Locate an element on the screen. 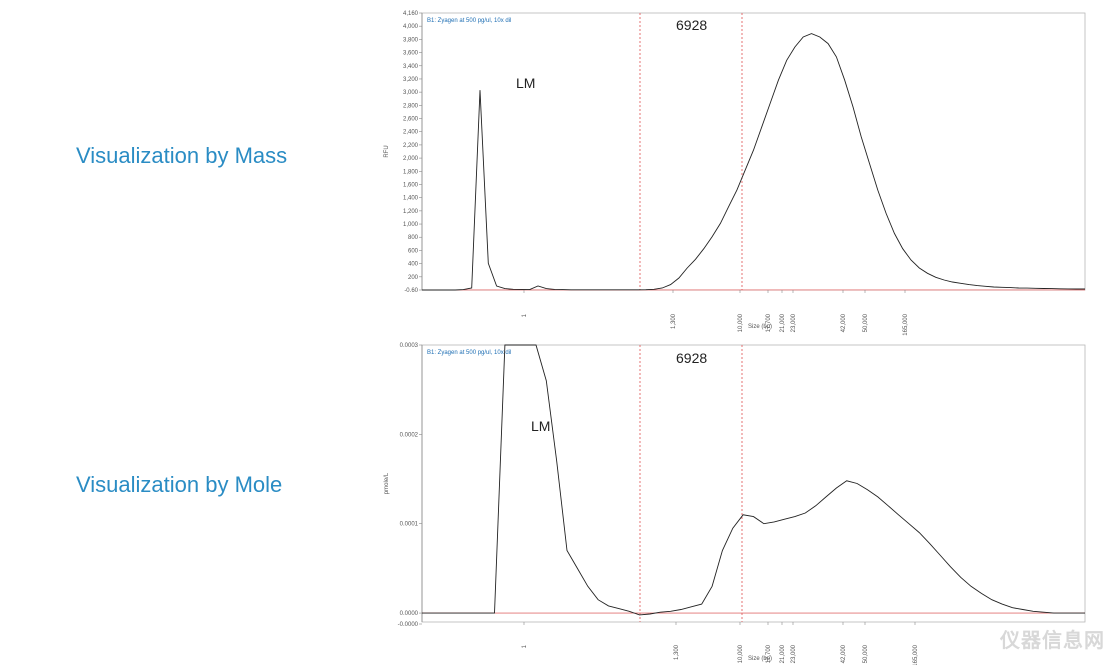 This screenshot has height=665, width=1115. y-tick-label: 3,200 is located at coordinates (411, 80).